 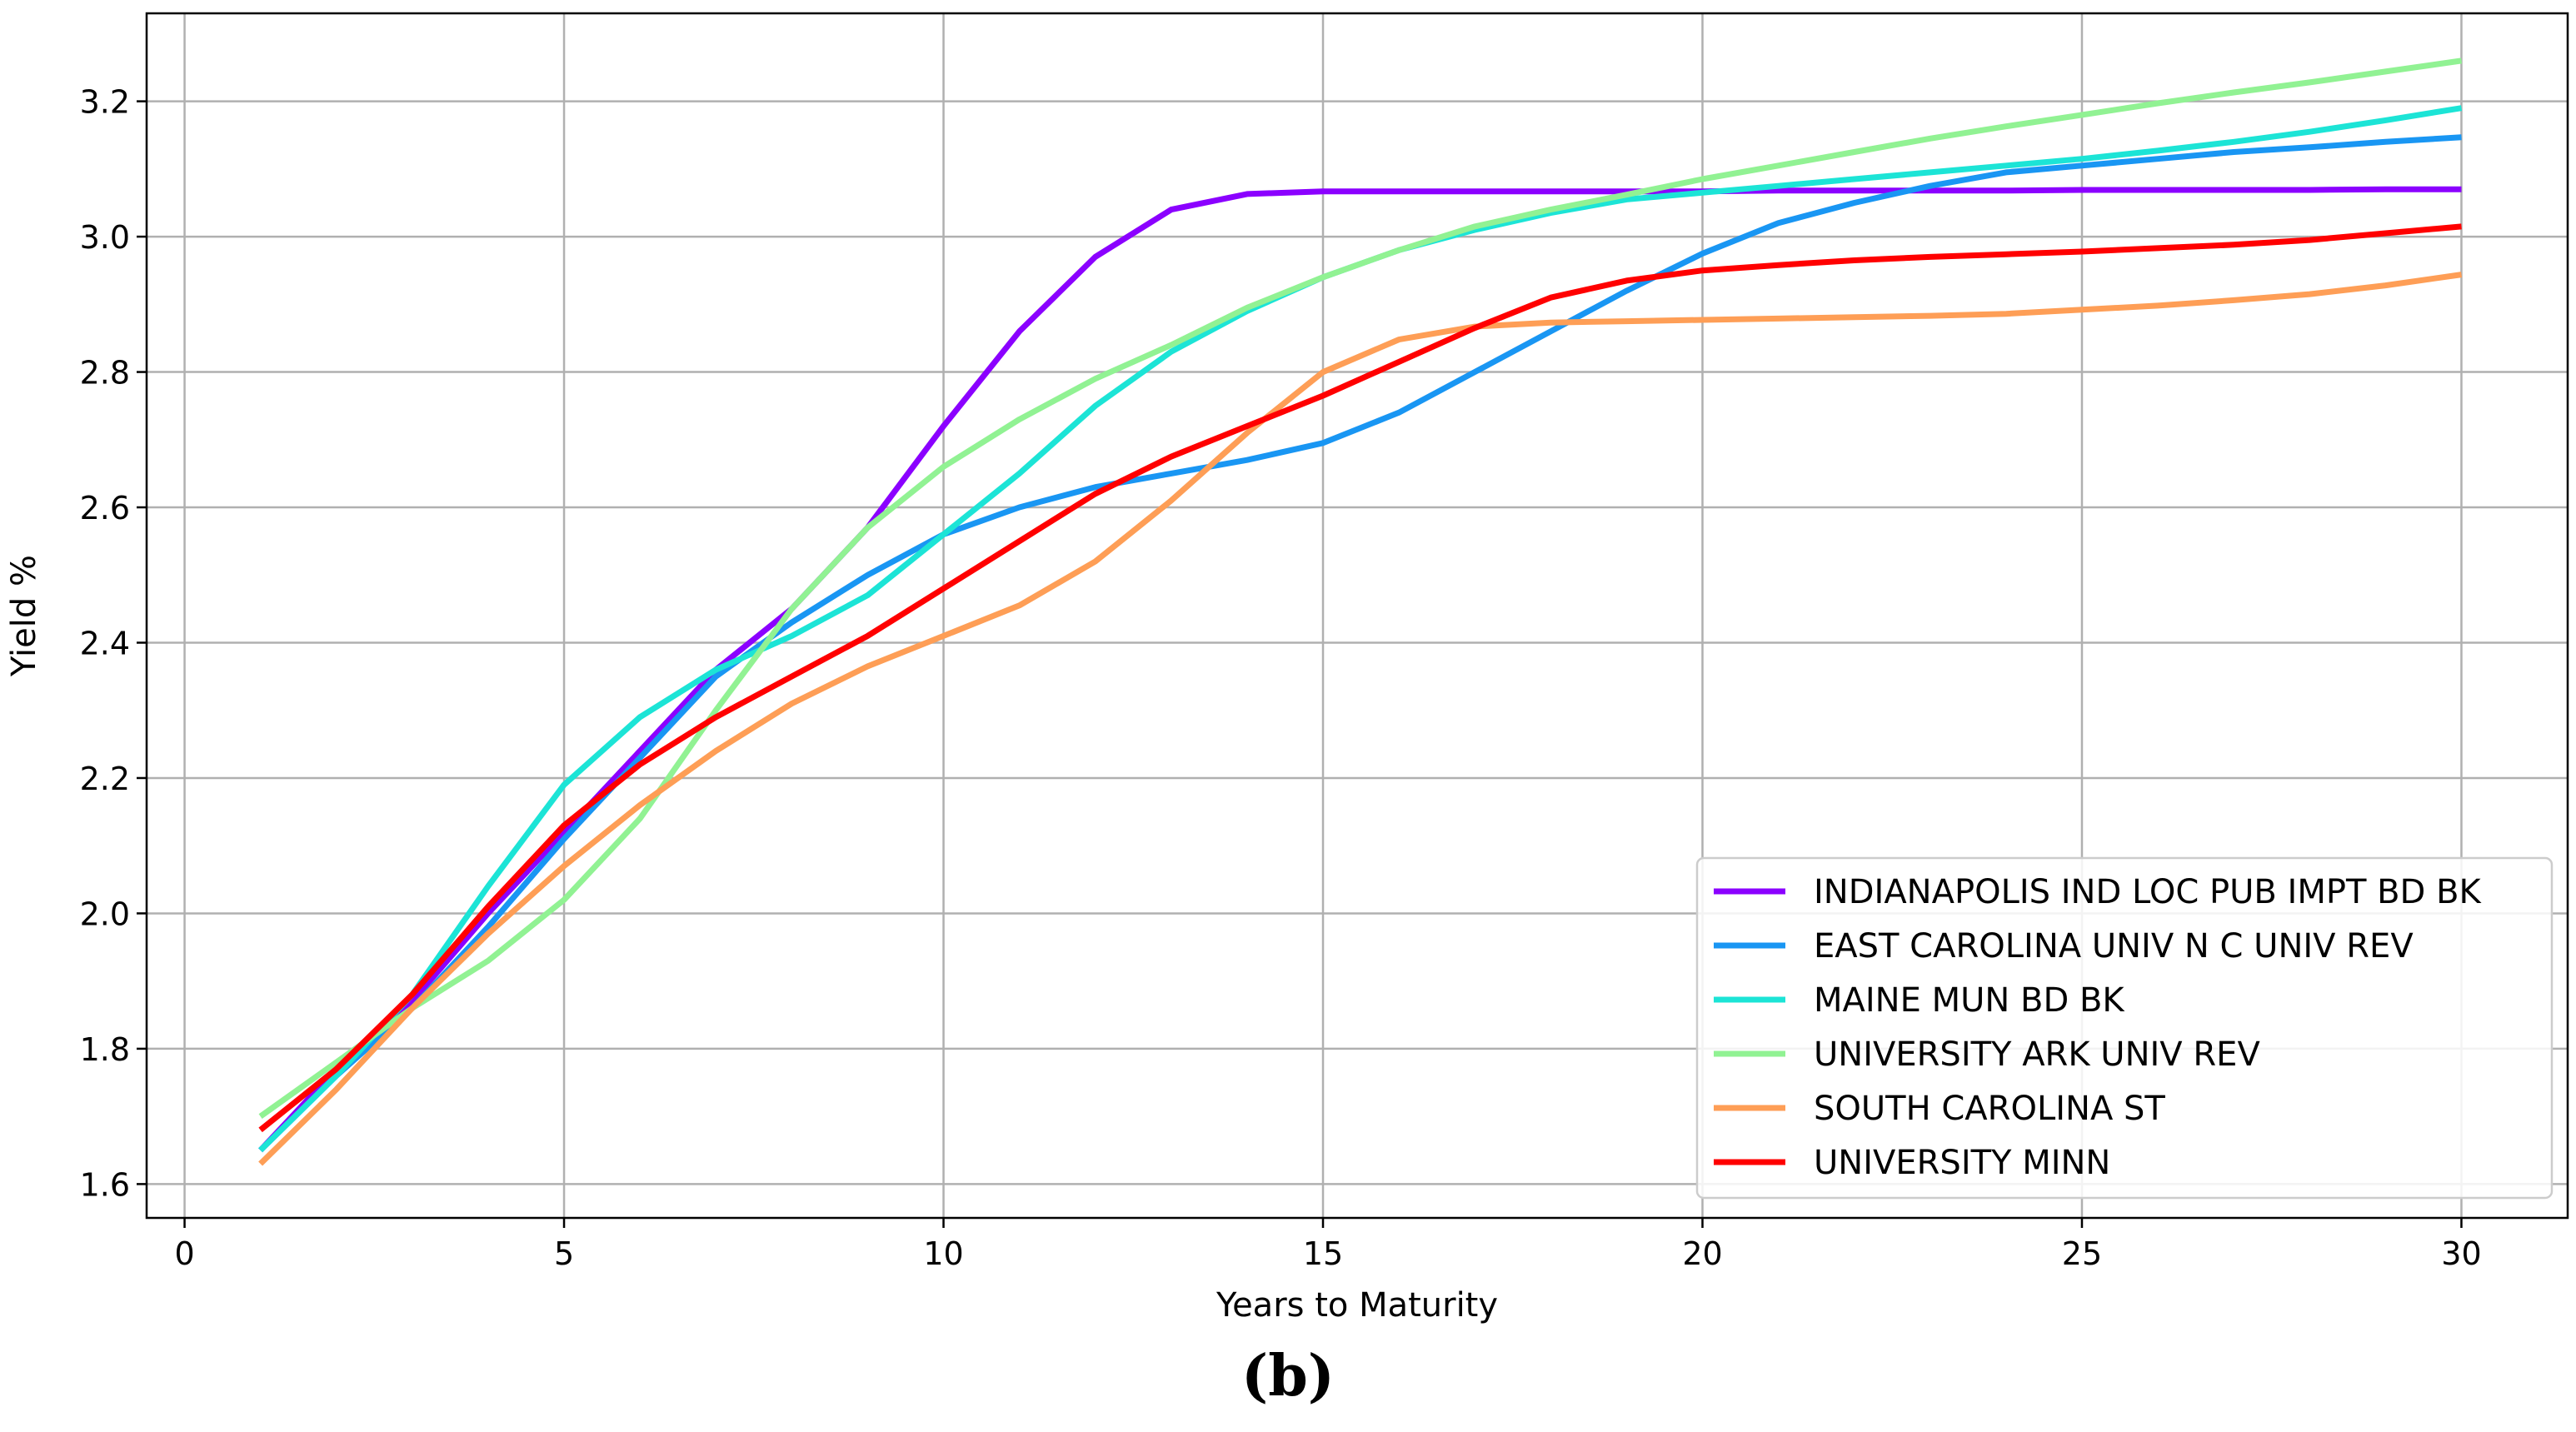 What do you see at coordinates (1323, 1253) in the screenshot?
I see `x-tick-label: 15` at bounding box center [1323, 1253].